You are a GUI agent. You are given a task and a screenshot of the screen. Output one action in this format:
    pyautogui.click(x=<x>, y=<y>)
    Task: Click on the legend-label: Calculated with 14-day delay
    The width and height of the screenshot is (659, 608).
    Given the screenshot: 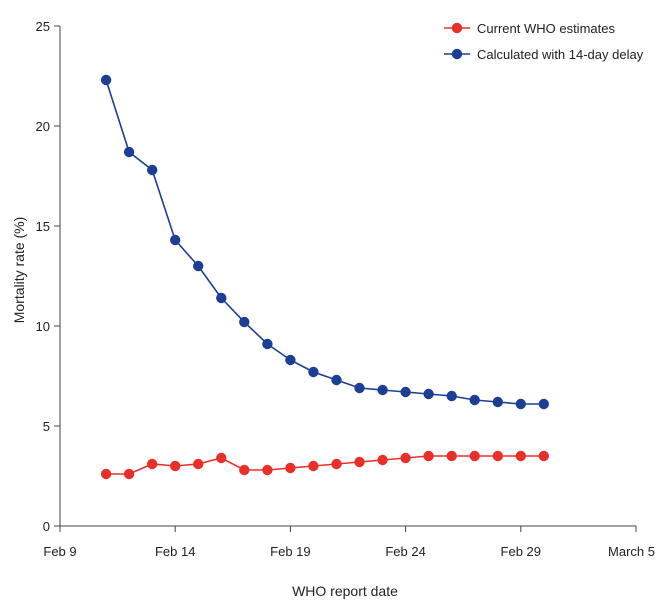 What is the action you would take?
    pyautogui.click(x=560, y=54)
    